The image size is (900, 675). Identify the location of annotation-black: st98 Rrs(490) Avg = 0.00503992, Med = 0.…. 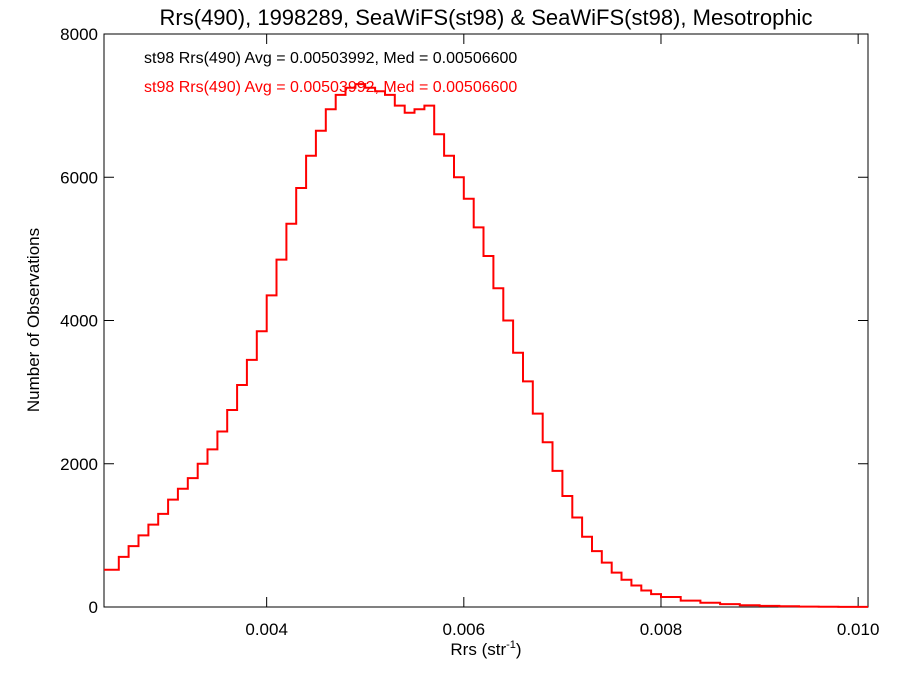
(330, 58).